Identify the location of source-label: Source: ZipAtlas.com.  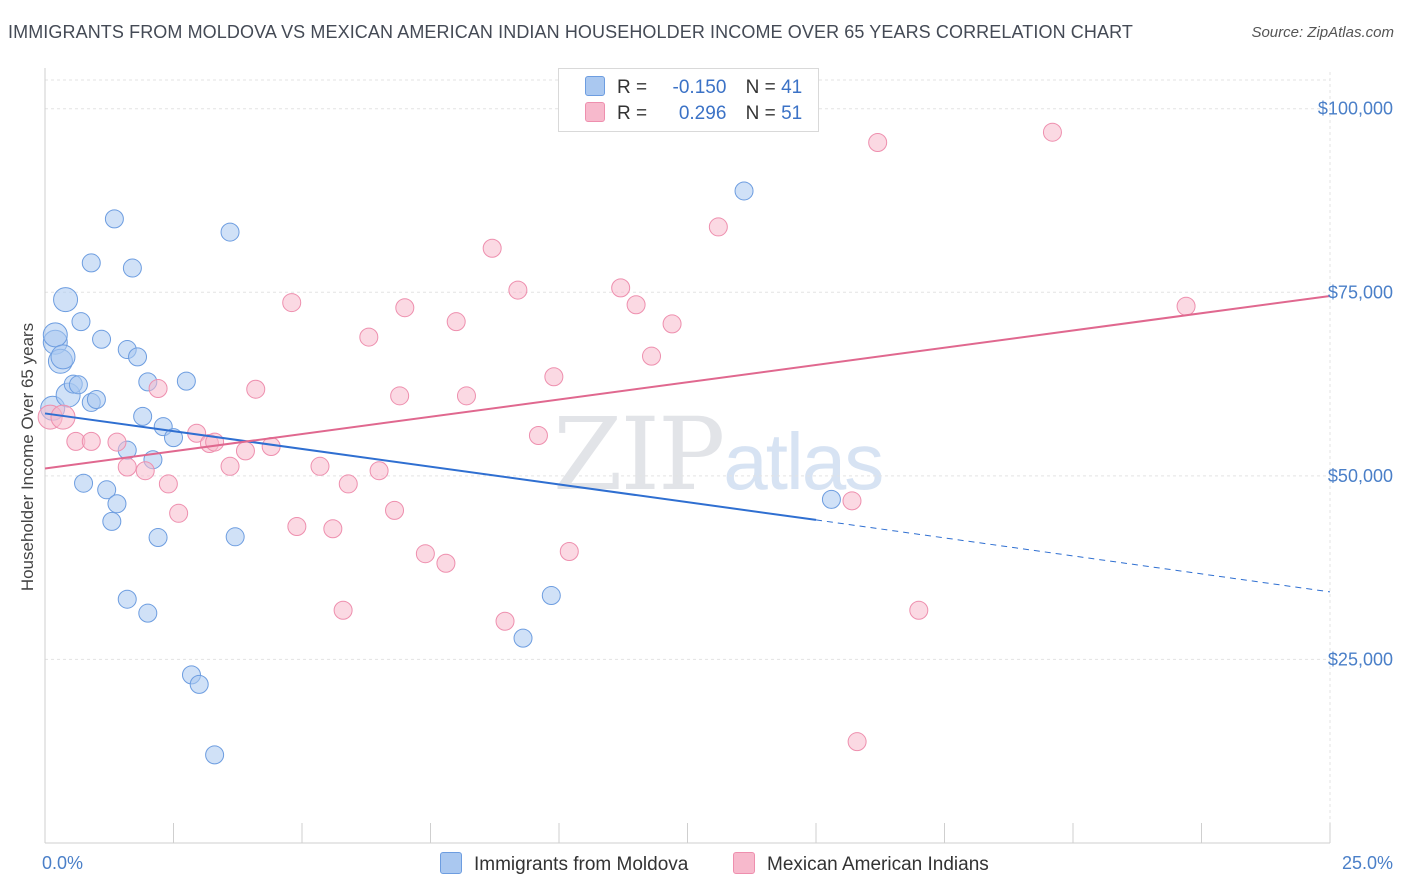
(1322, 32).